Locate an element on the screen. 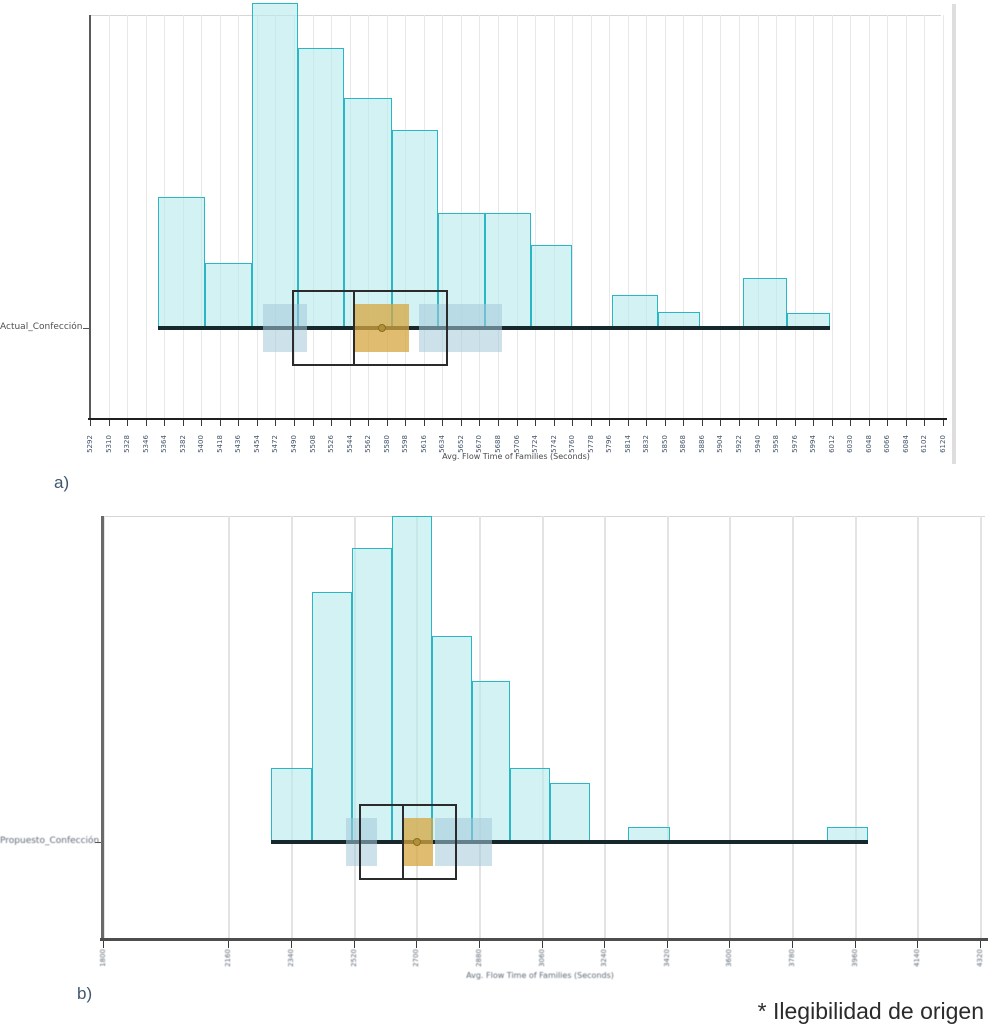  category-label: Actual_Confección is located at coordinates (41, 327).